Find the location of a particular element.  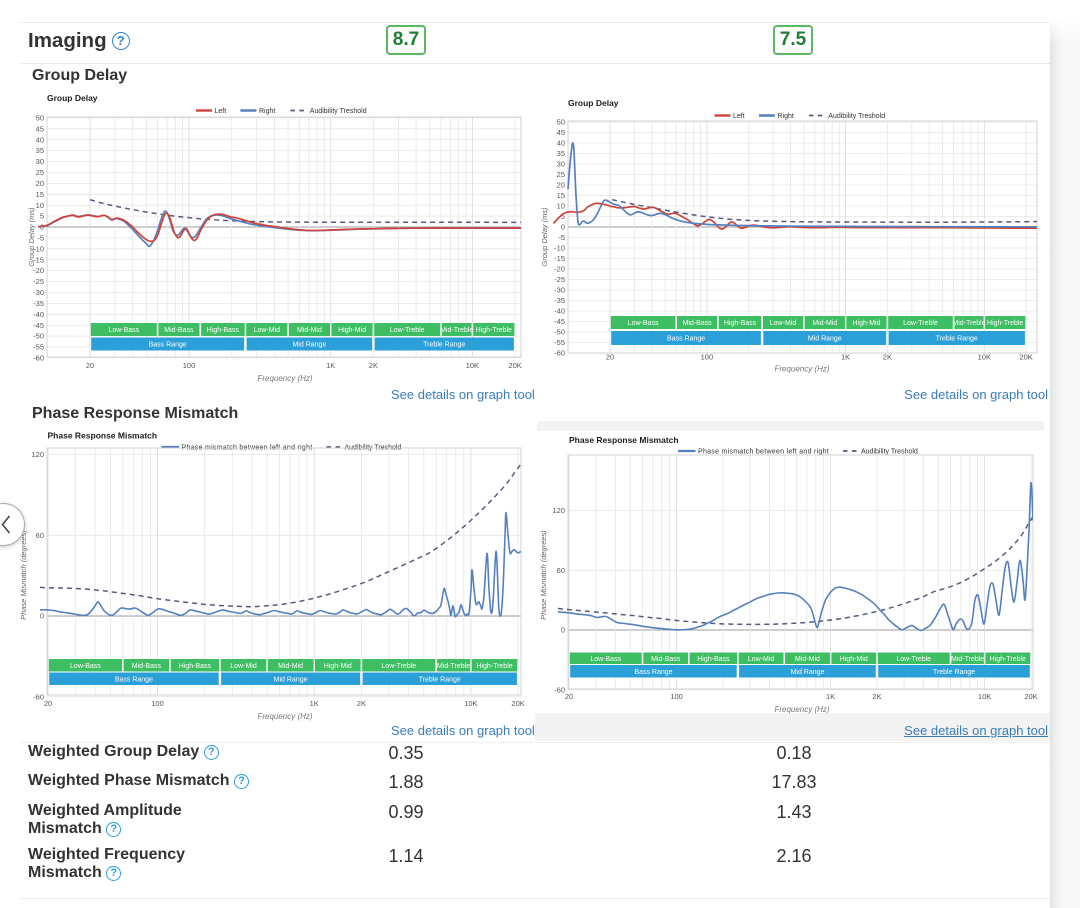

svg-text: -20 is located at coordinates (38, 270).